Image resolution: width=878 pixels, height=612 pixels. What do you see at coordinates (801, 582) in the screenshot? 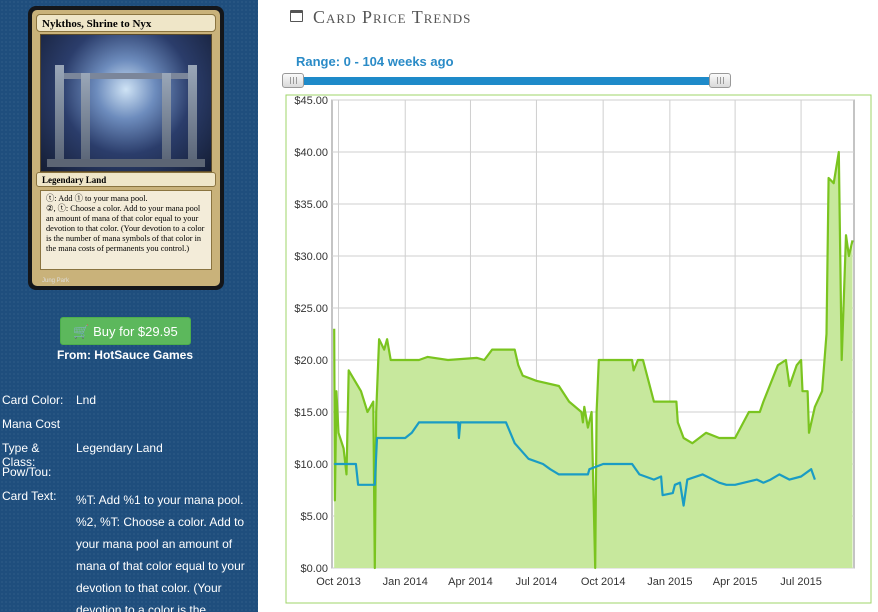
I see `x-tick-label: Jul 2015` at bounding box center [801, 582].